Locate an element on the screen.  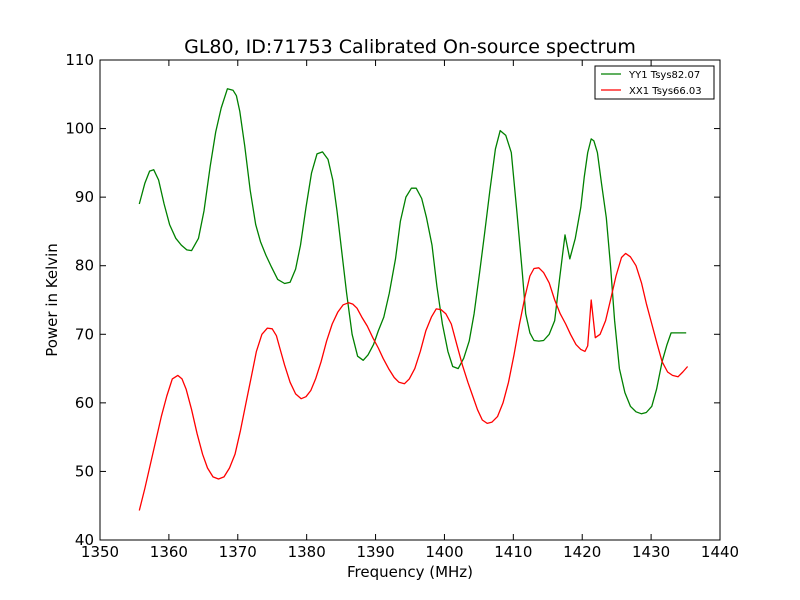
x-axis-title: Frequency (MHz) is located at coordinates (410, 572).